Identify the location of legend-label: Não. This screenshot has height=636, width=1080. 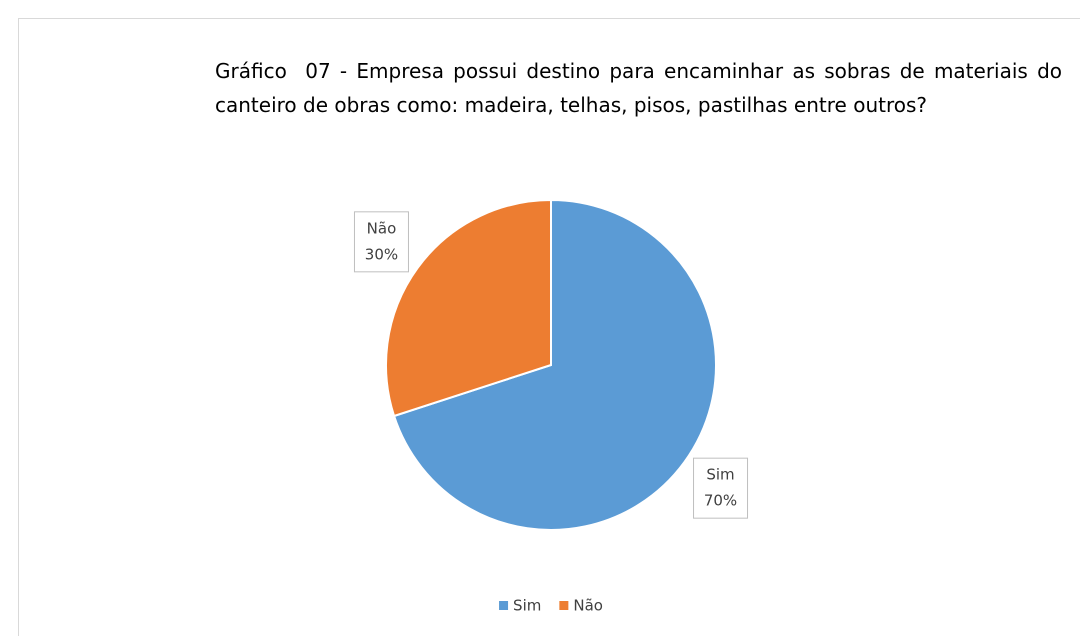
(588, 606).